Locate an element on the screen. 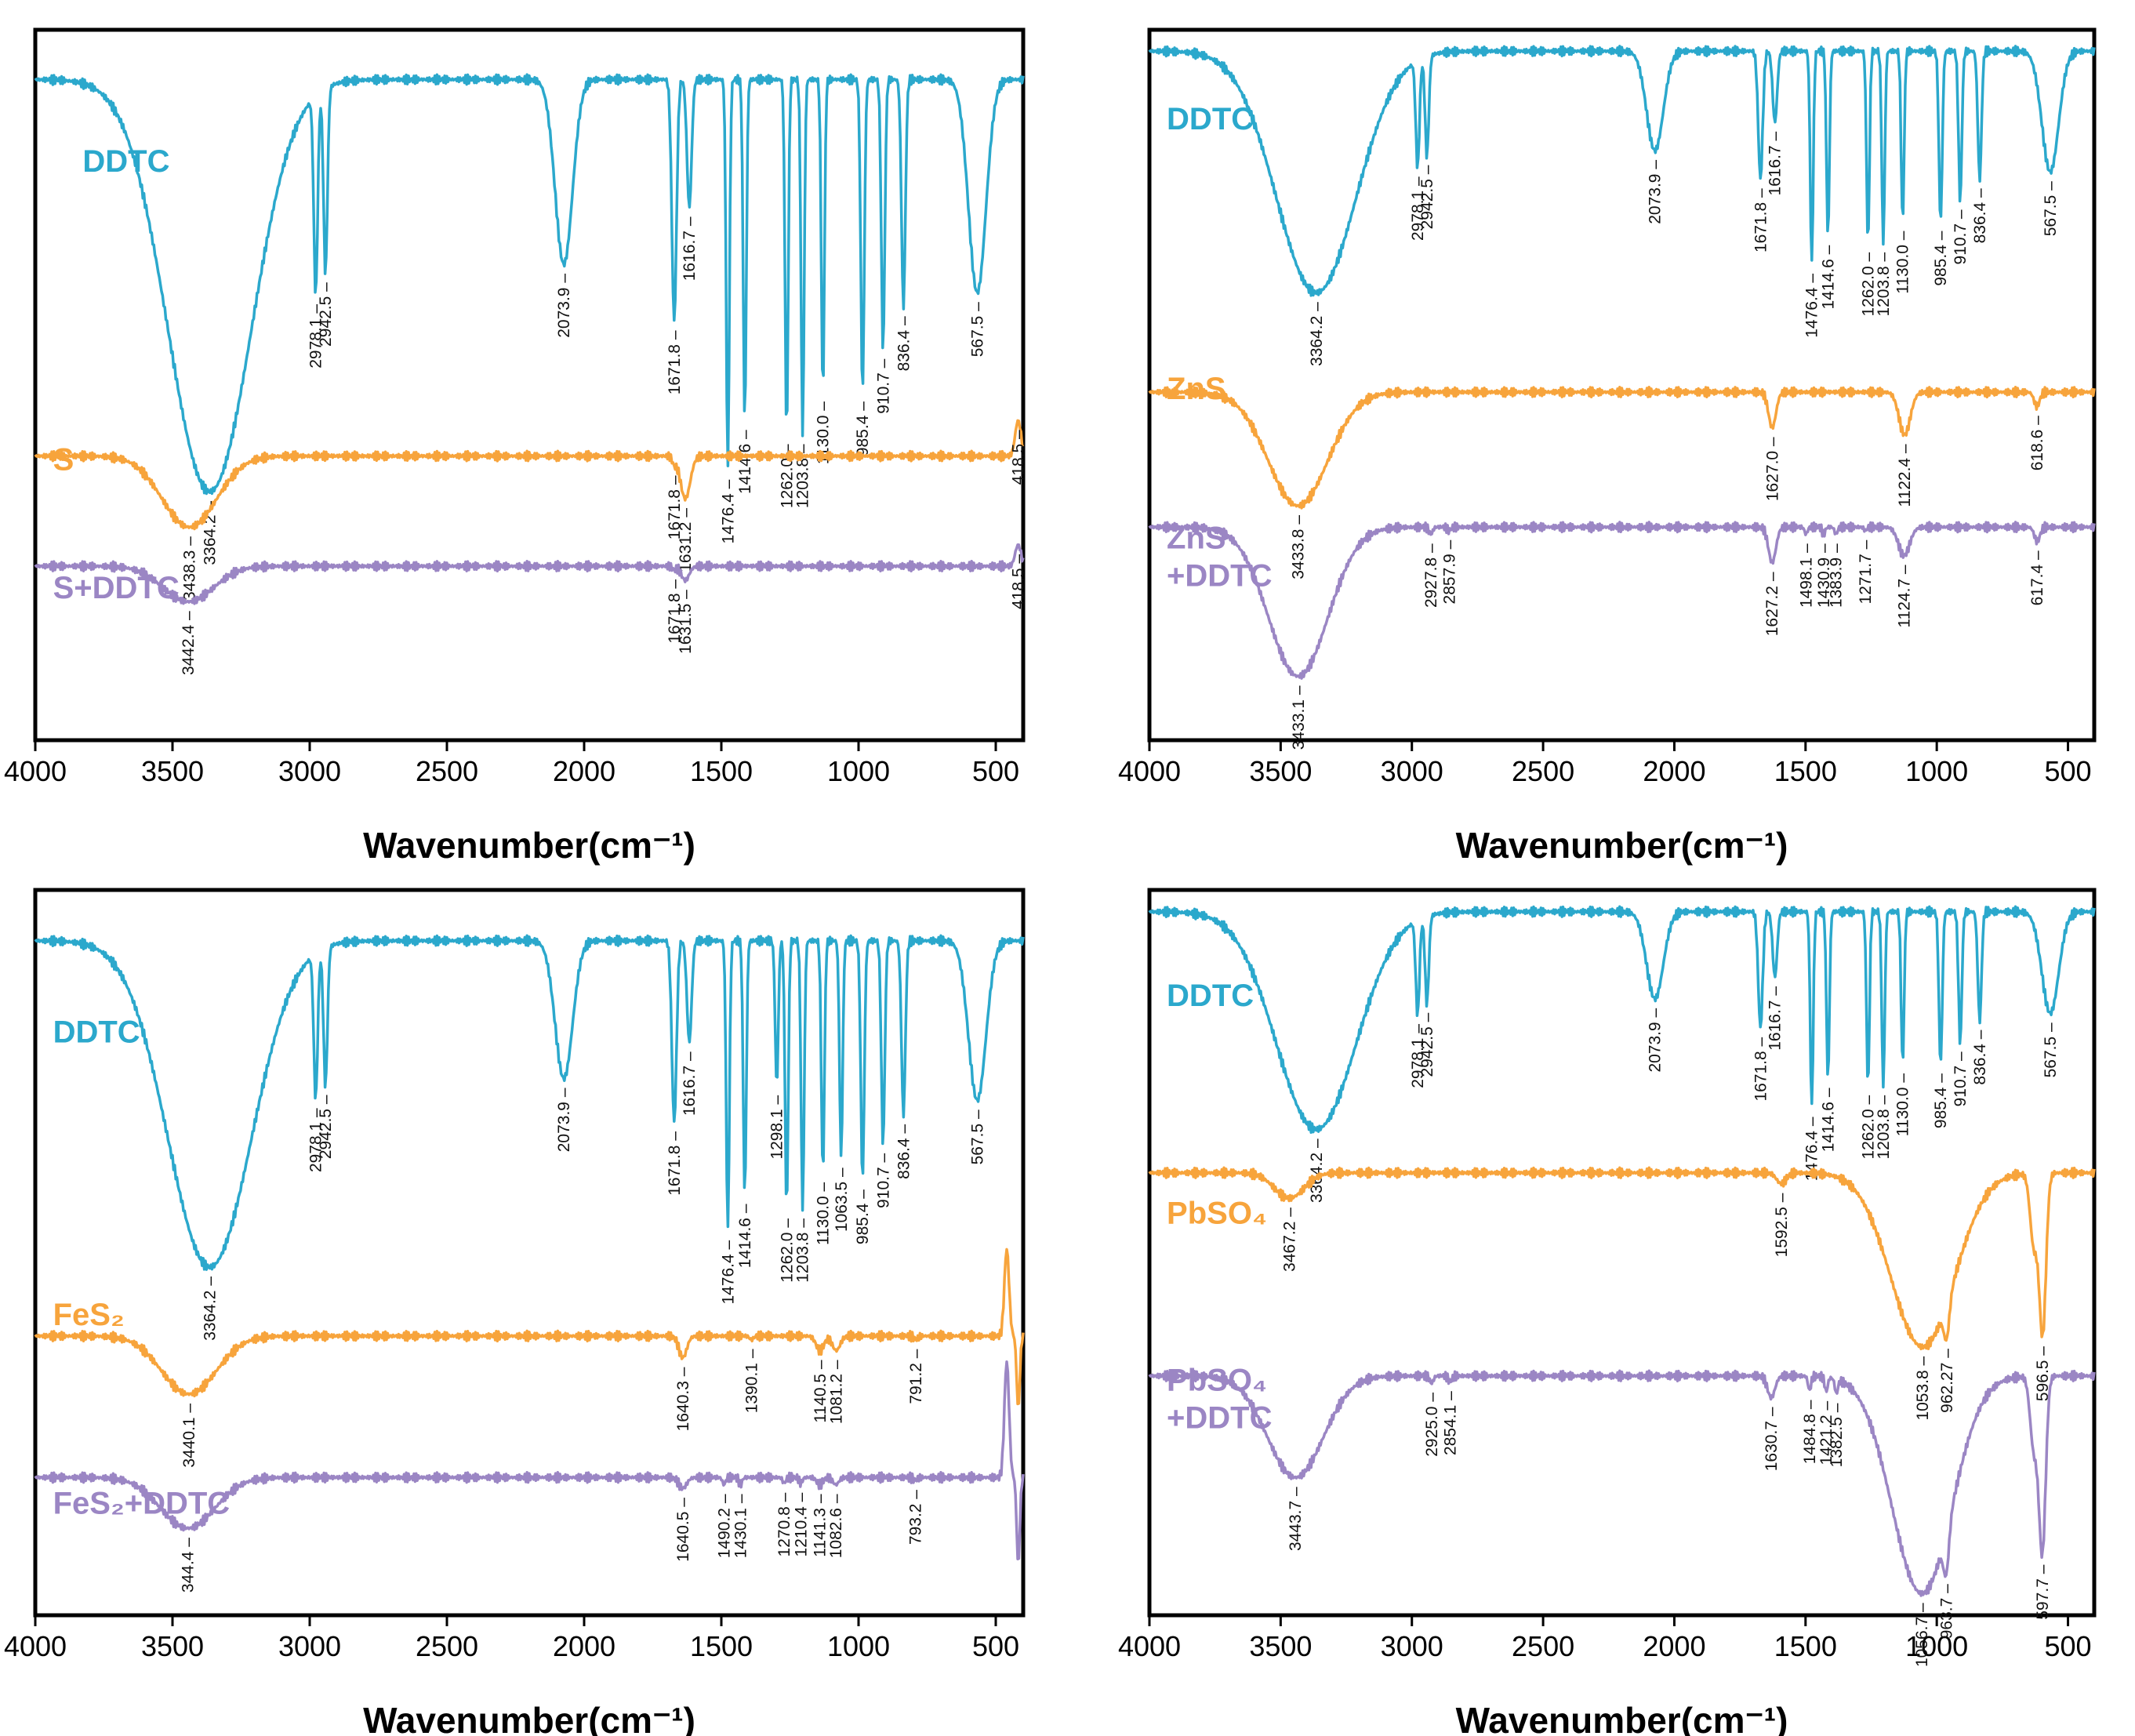  peak-label: 1382.5 – is located at coordinates (1837, 1435).